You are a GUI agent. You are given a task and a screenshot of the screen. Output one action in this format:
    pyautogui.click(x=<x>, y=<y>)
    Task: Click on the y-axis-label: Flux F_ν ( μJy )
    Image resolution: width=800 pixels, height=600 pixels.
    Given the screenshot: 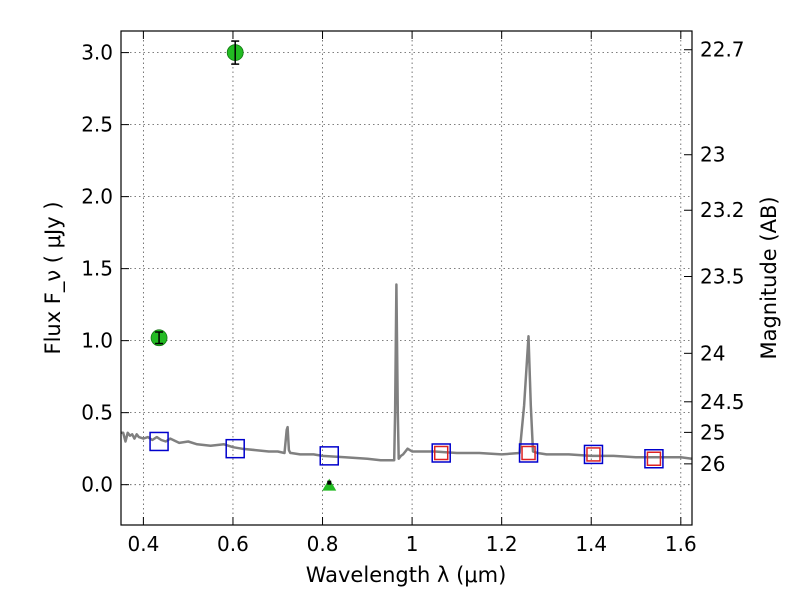 What is the action you would take?
    pyautogui.click(x=53, y=277)
    